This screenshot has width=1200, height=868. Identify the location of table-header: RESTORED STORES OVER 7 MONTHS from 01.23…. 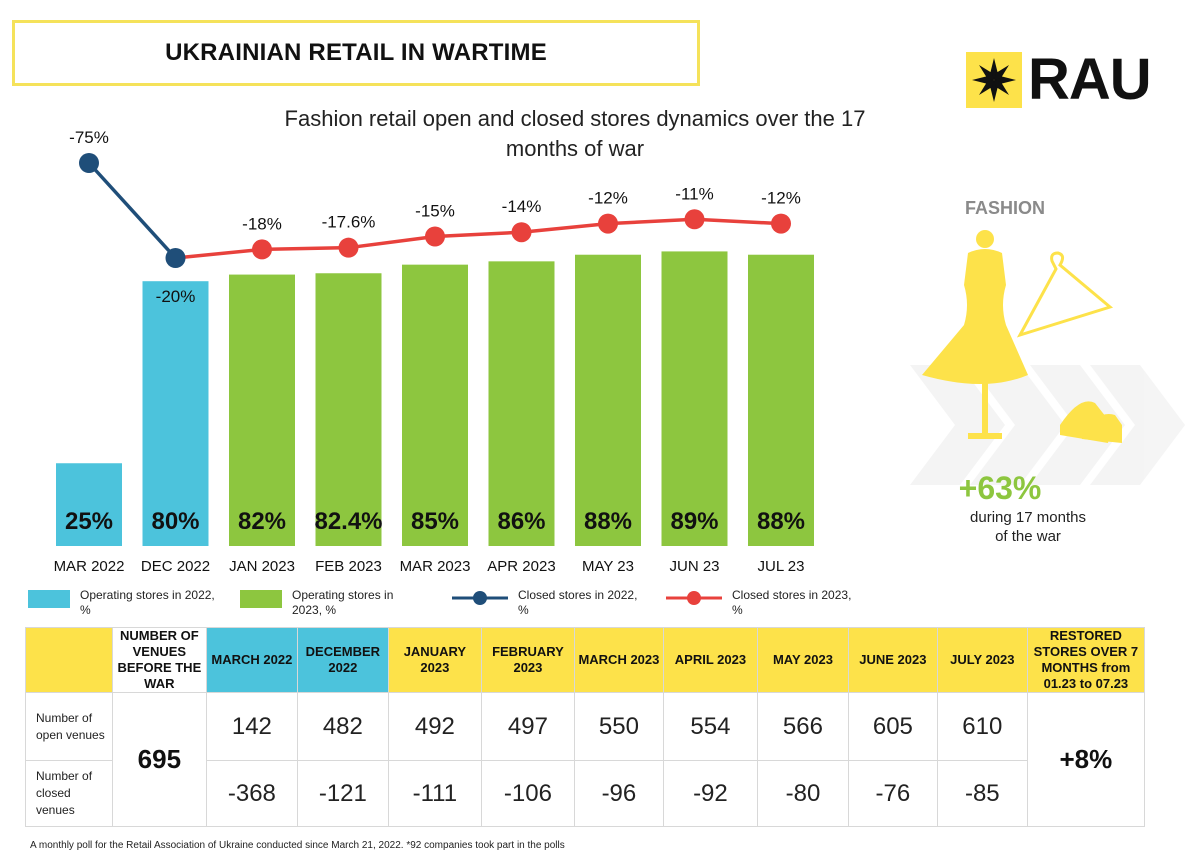
(1086, 660).